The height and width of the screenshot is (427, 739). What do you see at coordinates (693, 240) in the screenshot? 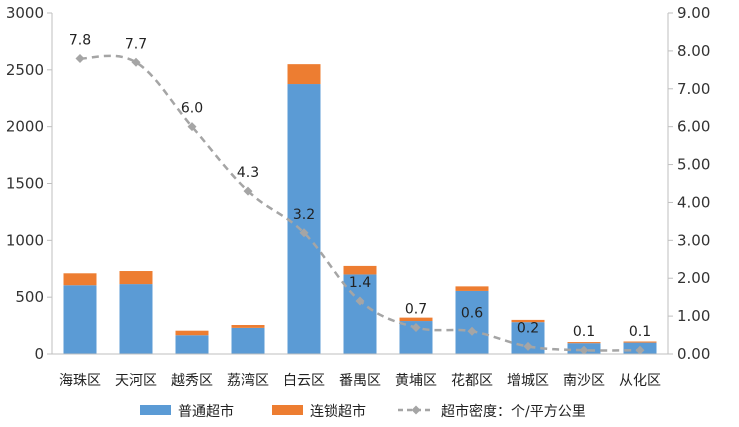
I see `right-axis-tick-label: 3.00` at bounding box center [693, 240].